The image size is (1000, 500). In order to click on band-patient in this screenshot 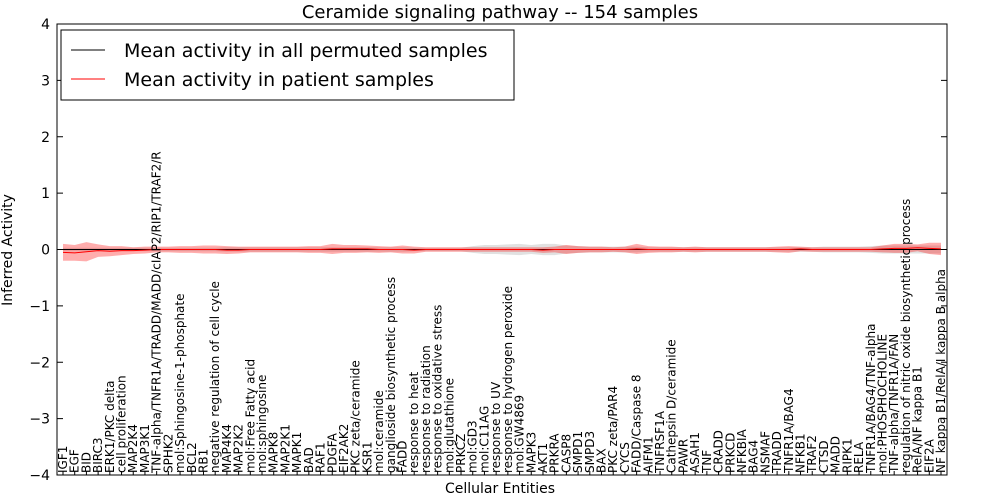, I will do `click(502, 252)`.